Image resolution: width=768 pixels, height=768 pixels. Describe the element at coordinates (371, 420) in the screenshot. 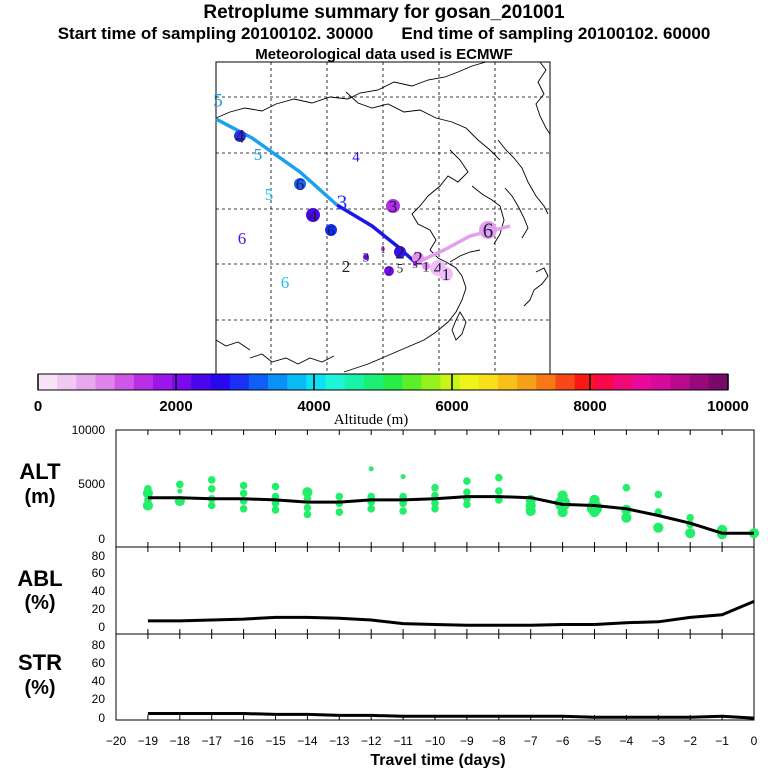

I see `colorbar-label: Altitude (m)` at that location.